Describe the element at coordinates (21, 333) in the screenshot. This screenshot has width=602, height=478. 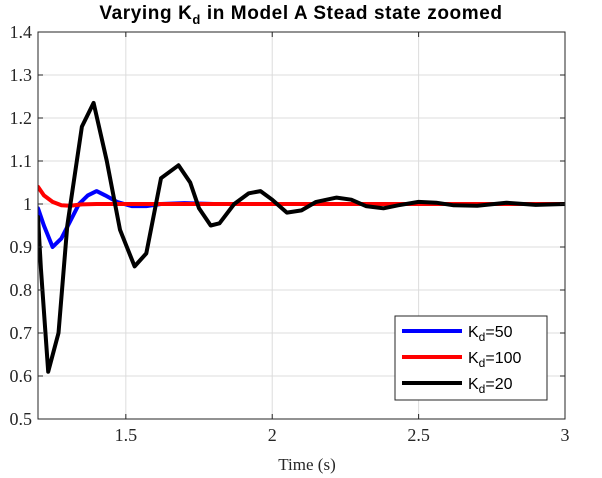
I see `y-tick-label: 0.7` at that location.